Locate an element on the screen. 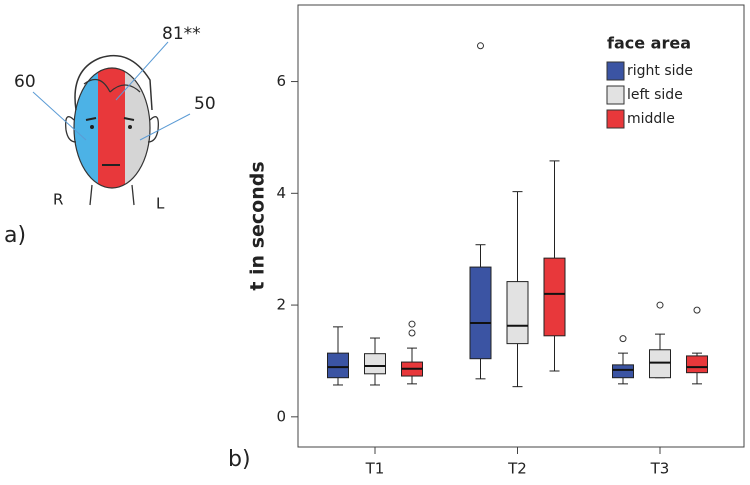 This screenshot has height=485, width=750. side-label: R is located at coordinates (58, 200).